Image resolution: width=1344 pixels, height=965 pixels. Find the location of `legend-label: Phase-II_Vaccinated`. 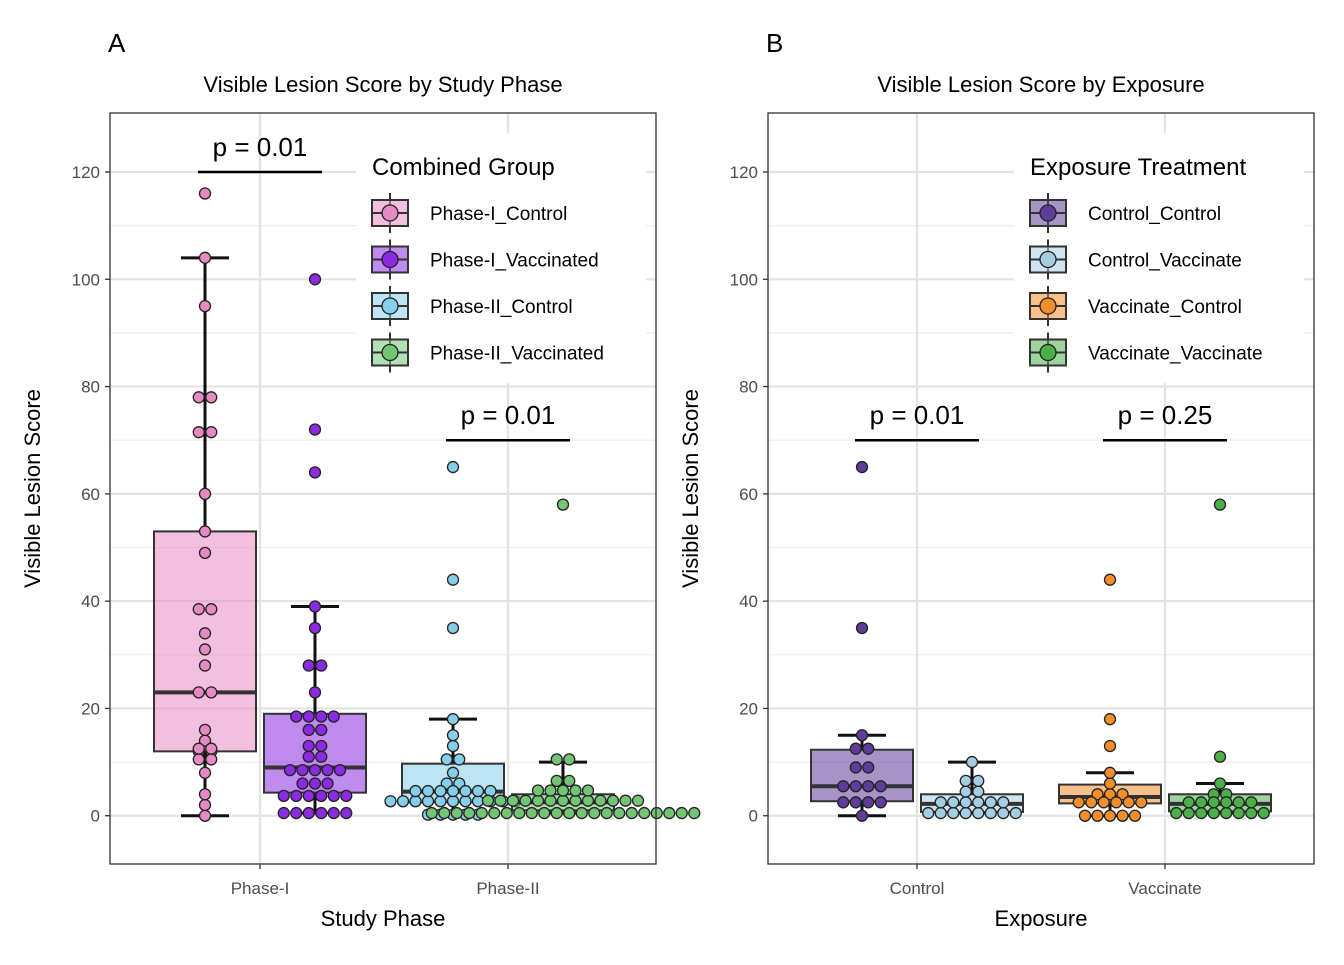

legend-label: Phase-II_Vaccinated is located at coordinates (517, 354).